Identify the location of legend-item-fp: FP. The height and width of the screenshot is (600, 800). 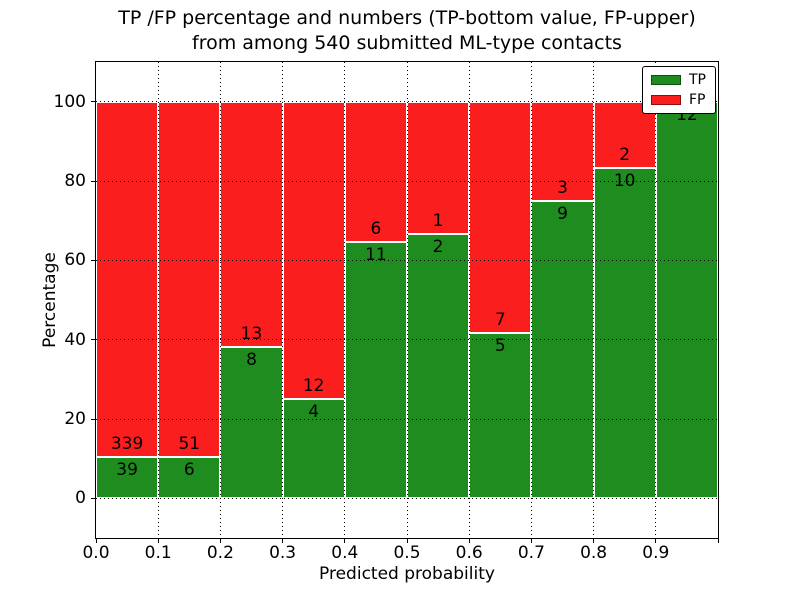
(678, 100).